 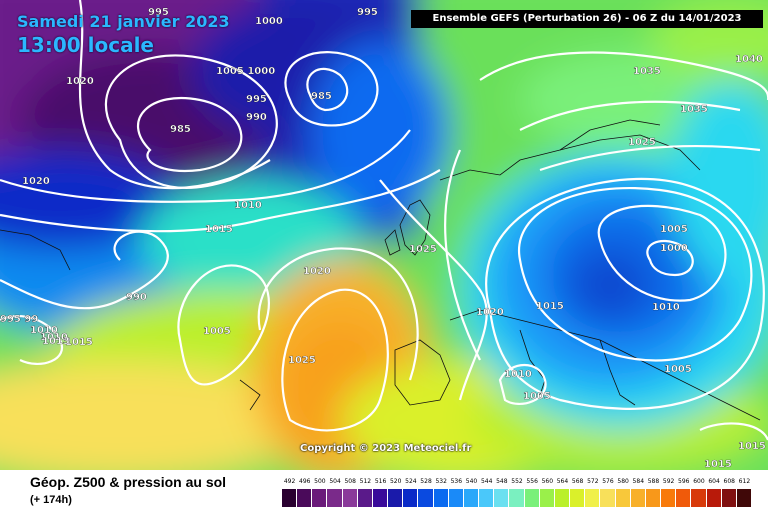 I want to click on scale-tick-label: 548, so click(x=502, y=481).